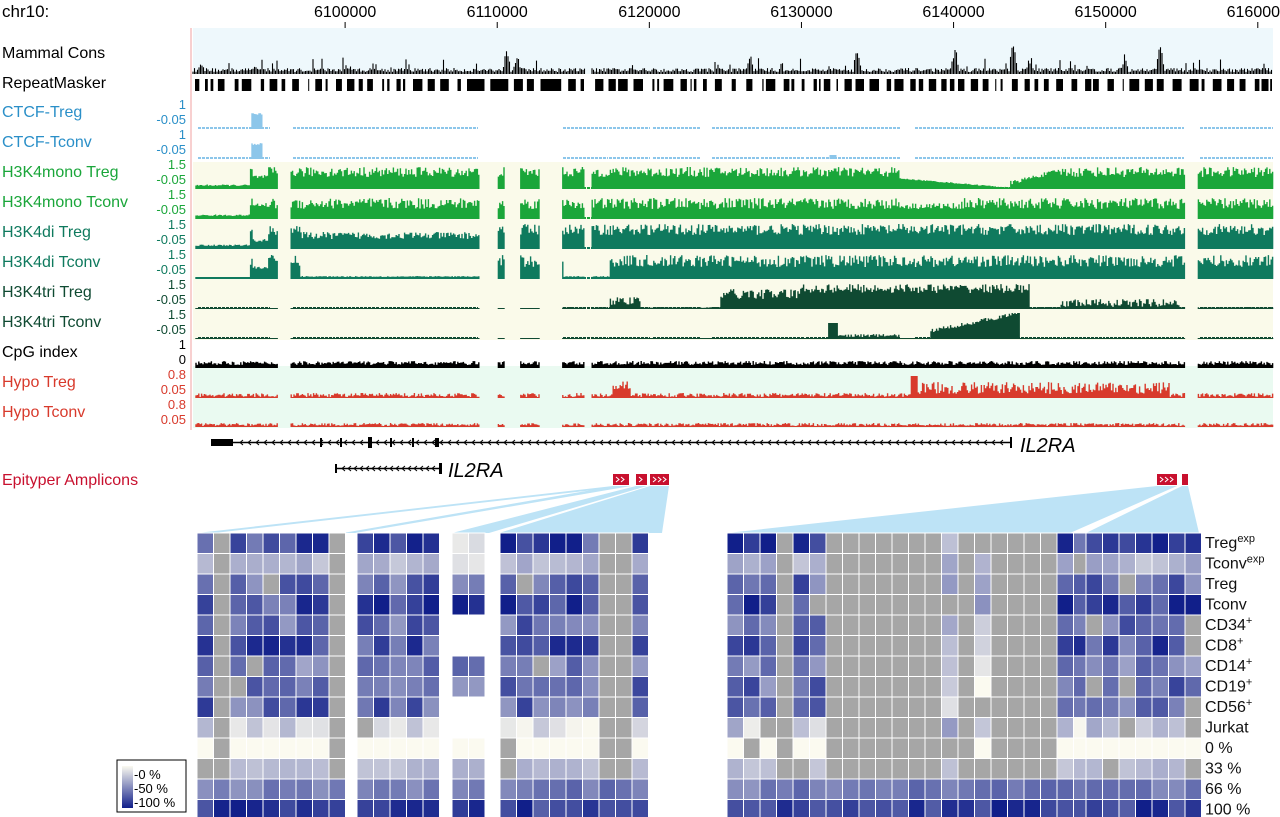 The height and width of the screenshot is (817, 1280). What do you see at coordinates (1224, 645) in the screenshot?
I see `heatmap-row-label: CD8+` at bounding box center [1224, 645].